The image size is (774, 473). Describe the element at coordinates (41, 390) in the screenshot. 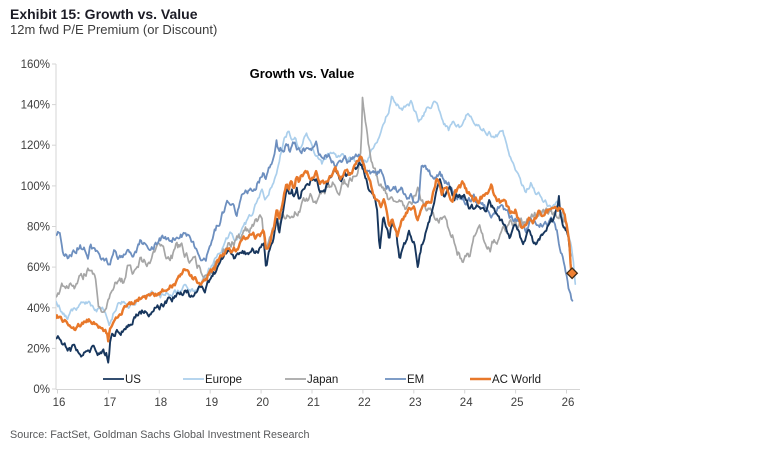

I see `svg-text: 0%` at that location.